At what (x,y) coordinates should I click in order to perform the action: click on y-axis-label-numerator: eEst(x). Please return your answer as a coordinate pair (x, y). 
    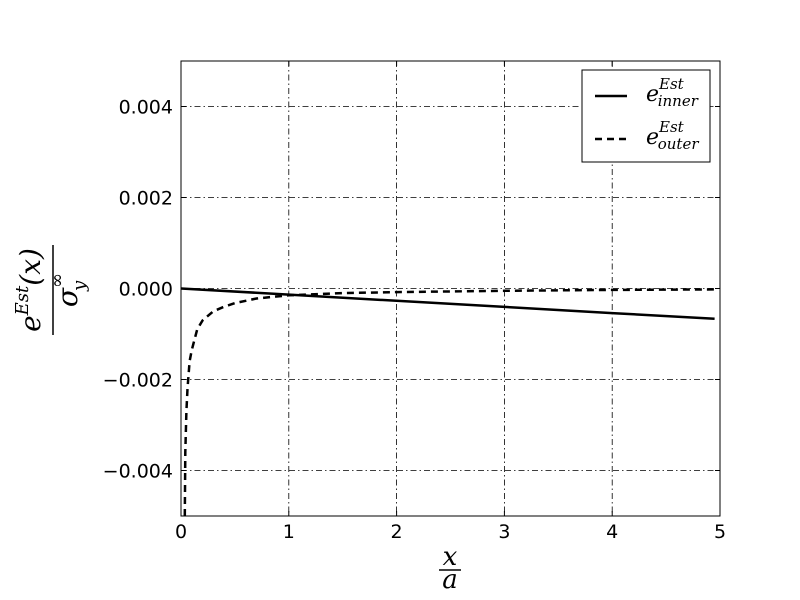
    Looking at the image, I should click on (29, 290).